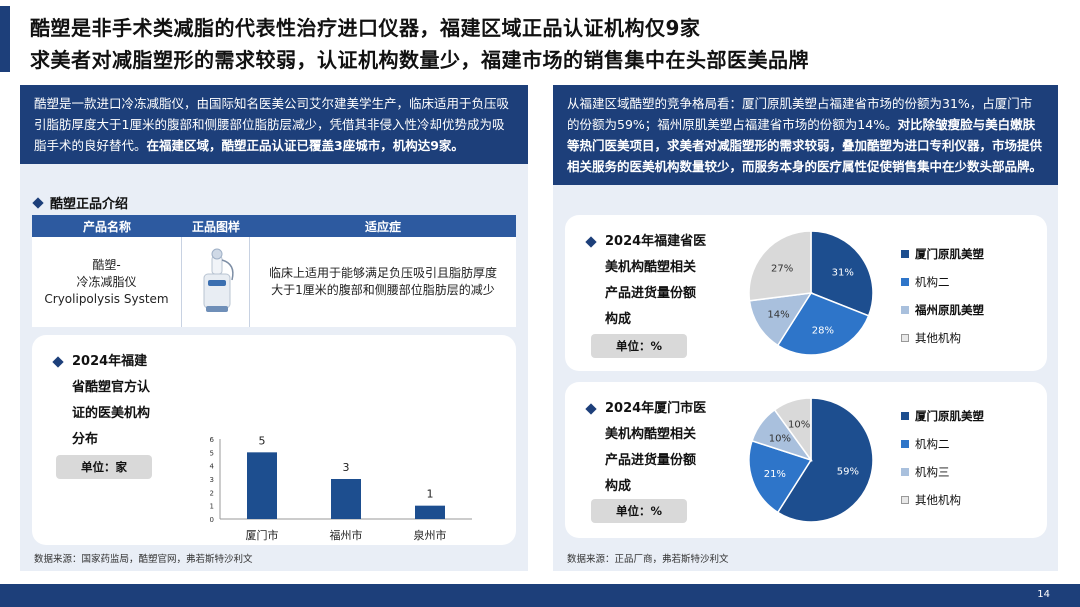  I want to click on product-image-cell, so click(216, 282).